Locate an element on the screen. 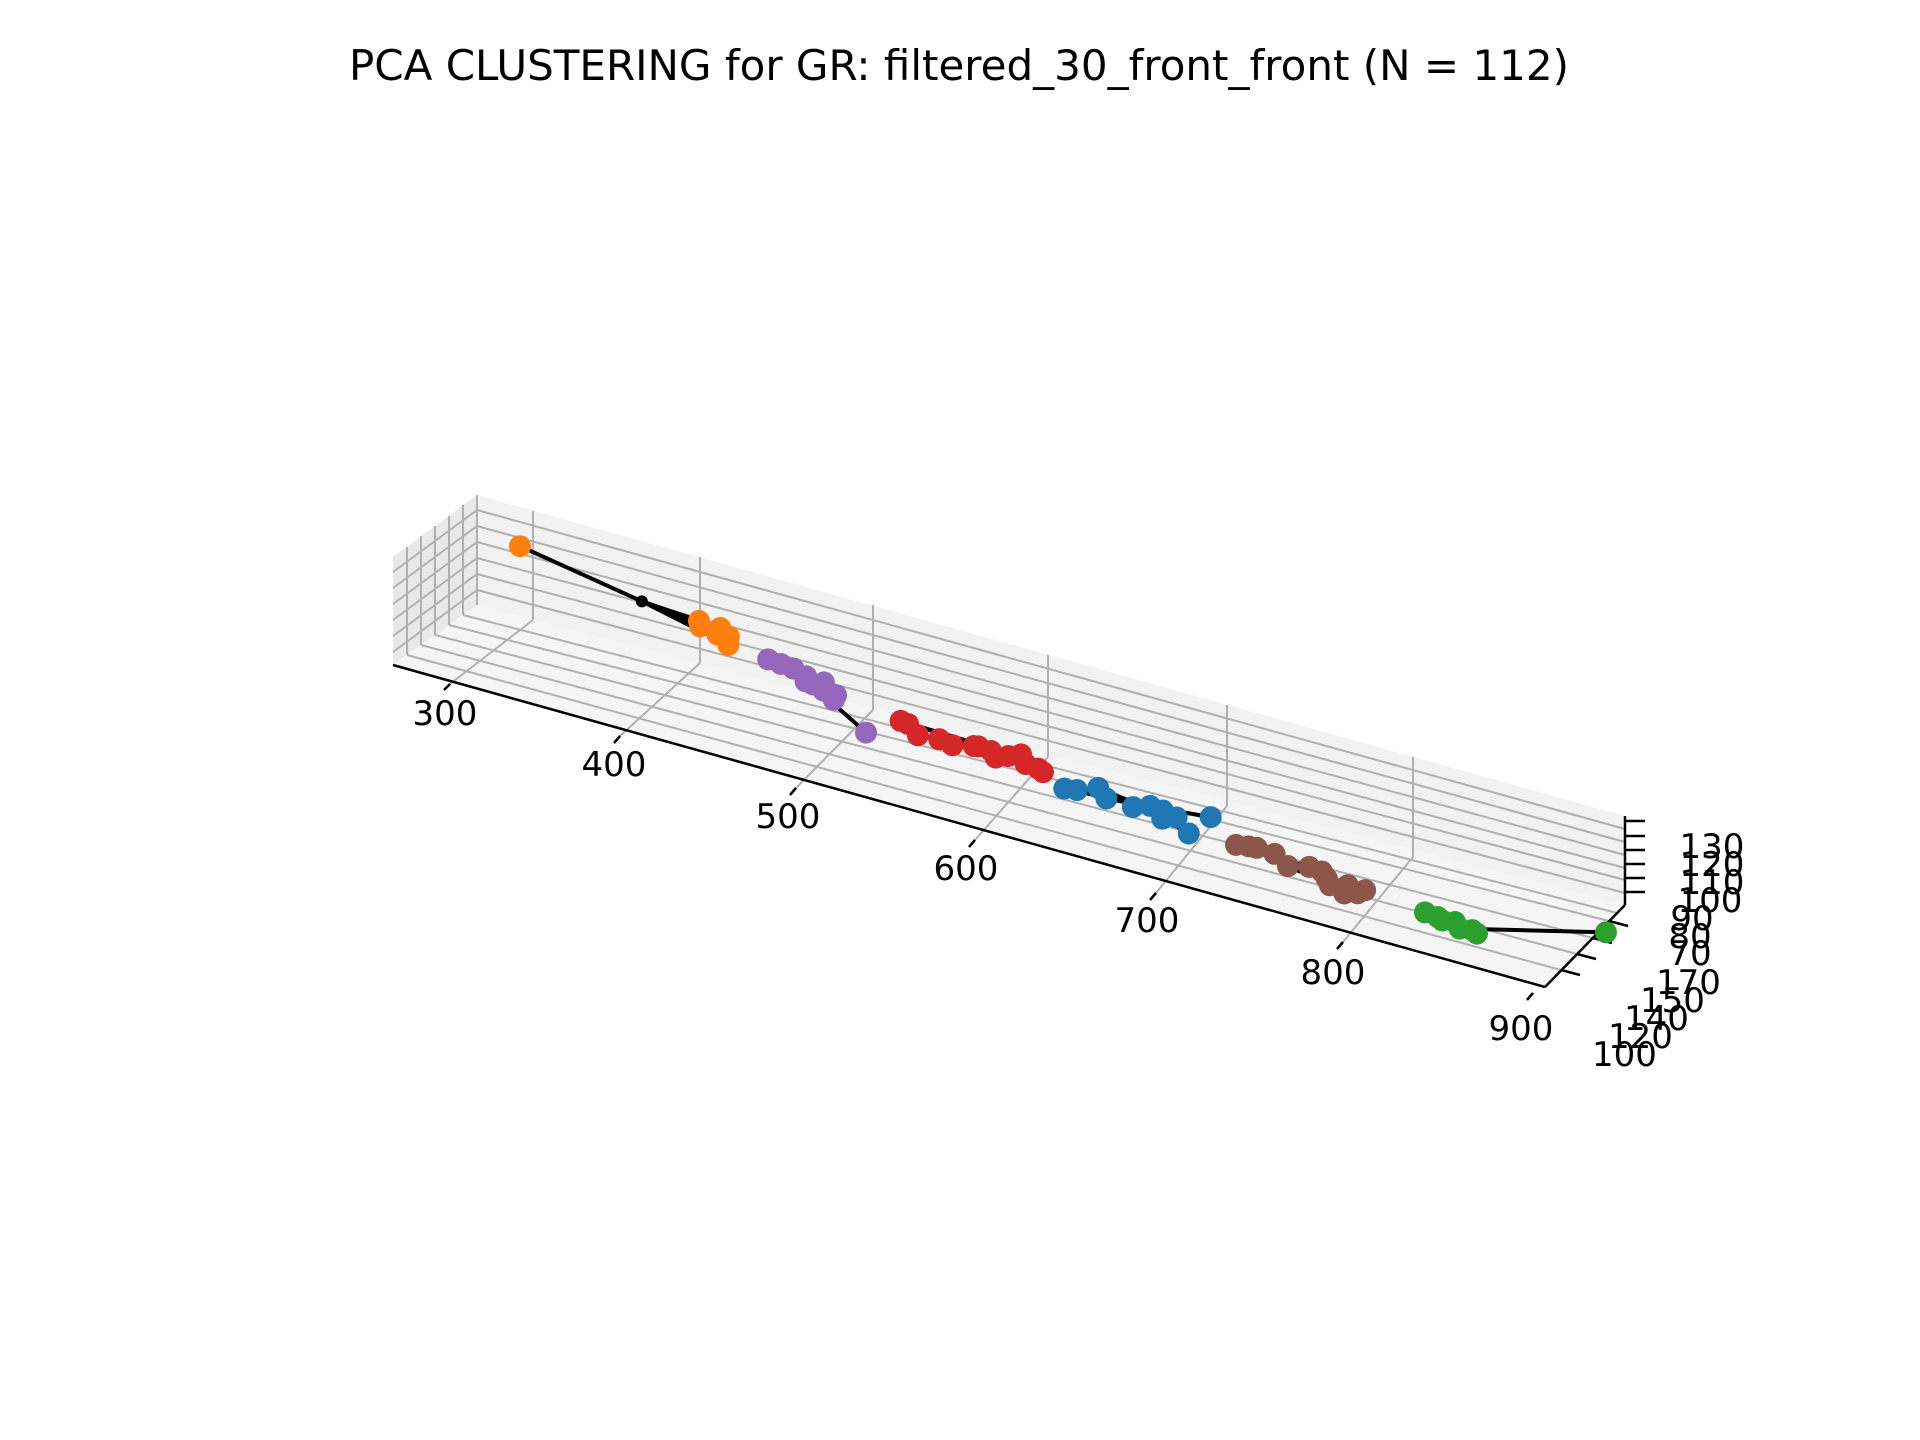 The height and width of the screenshot is (1440, 1920). tick-marks is located at coordinates (1044, 842).